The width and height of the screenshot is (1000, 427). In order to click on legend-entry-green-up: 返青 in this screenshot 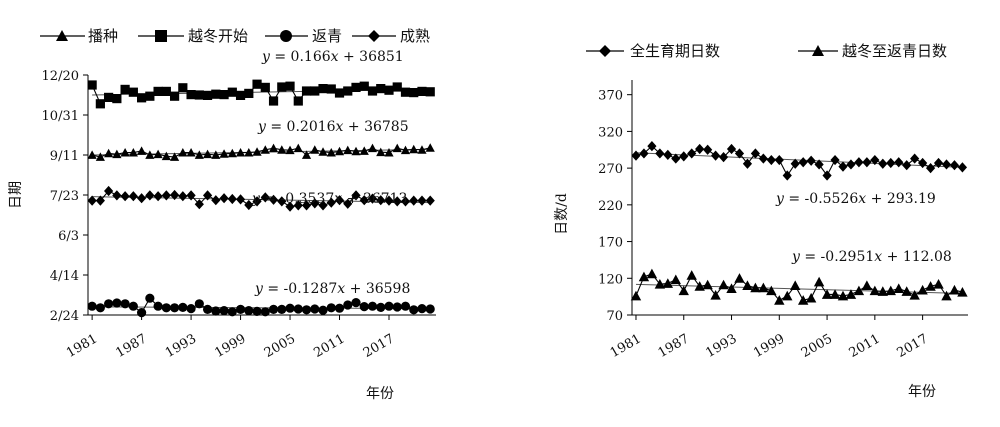, I will do `click(303, 36)`.